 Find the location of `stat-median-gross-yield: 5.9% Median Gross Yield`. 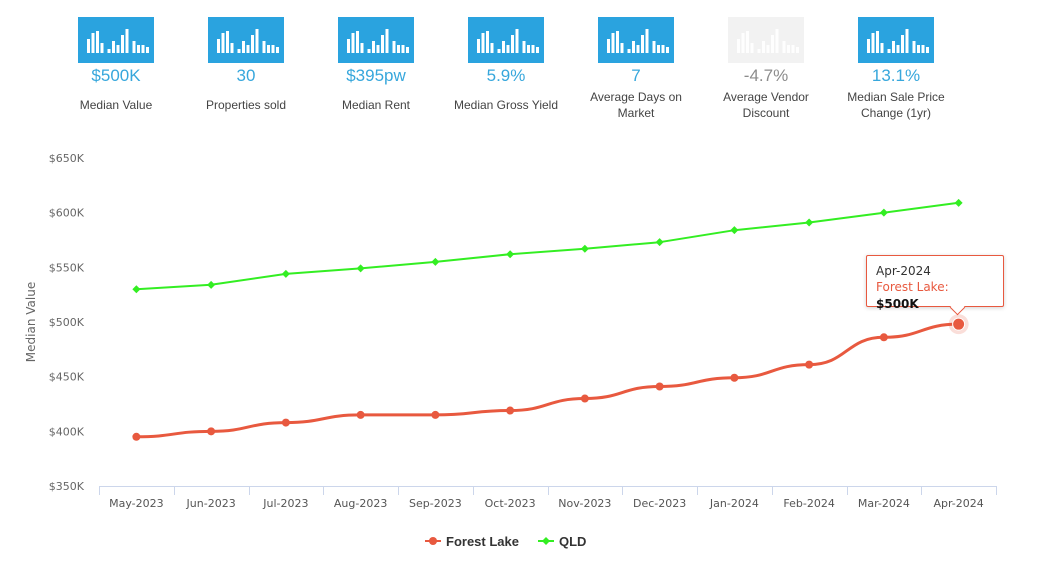

stat-median-gross-yield: 5.9% Median Gross Yield is located at coordinates (506, 70).